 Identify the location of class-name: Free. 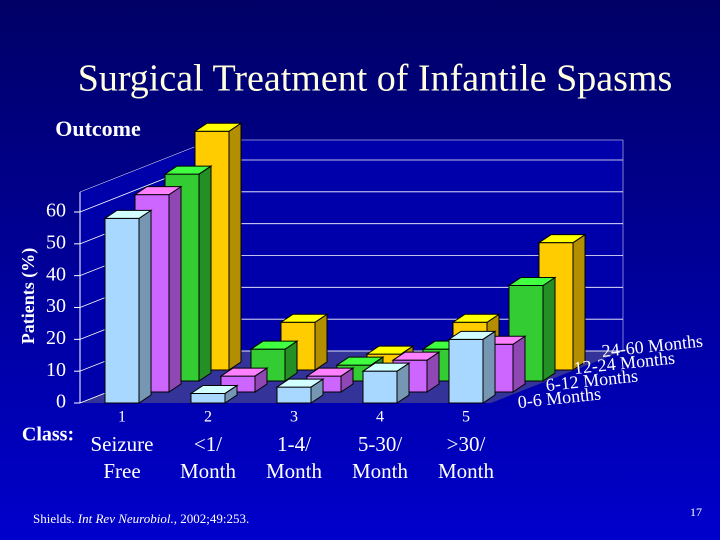
(121, 471).